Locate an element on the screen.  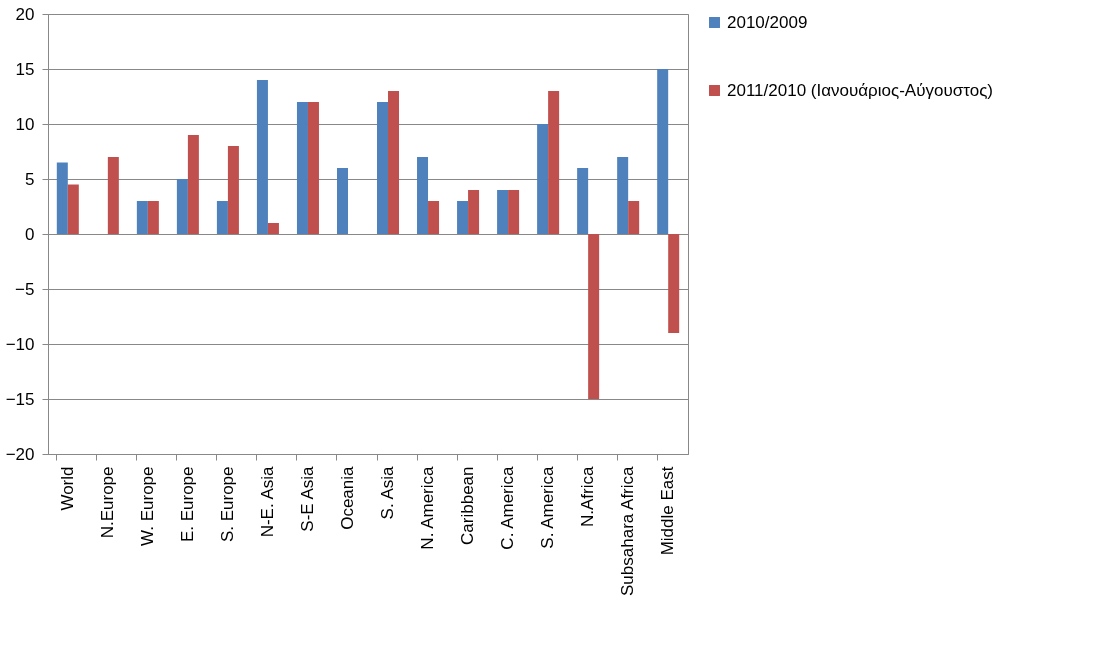
y-tick-label: 5 is located at coordinates (30, 179).